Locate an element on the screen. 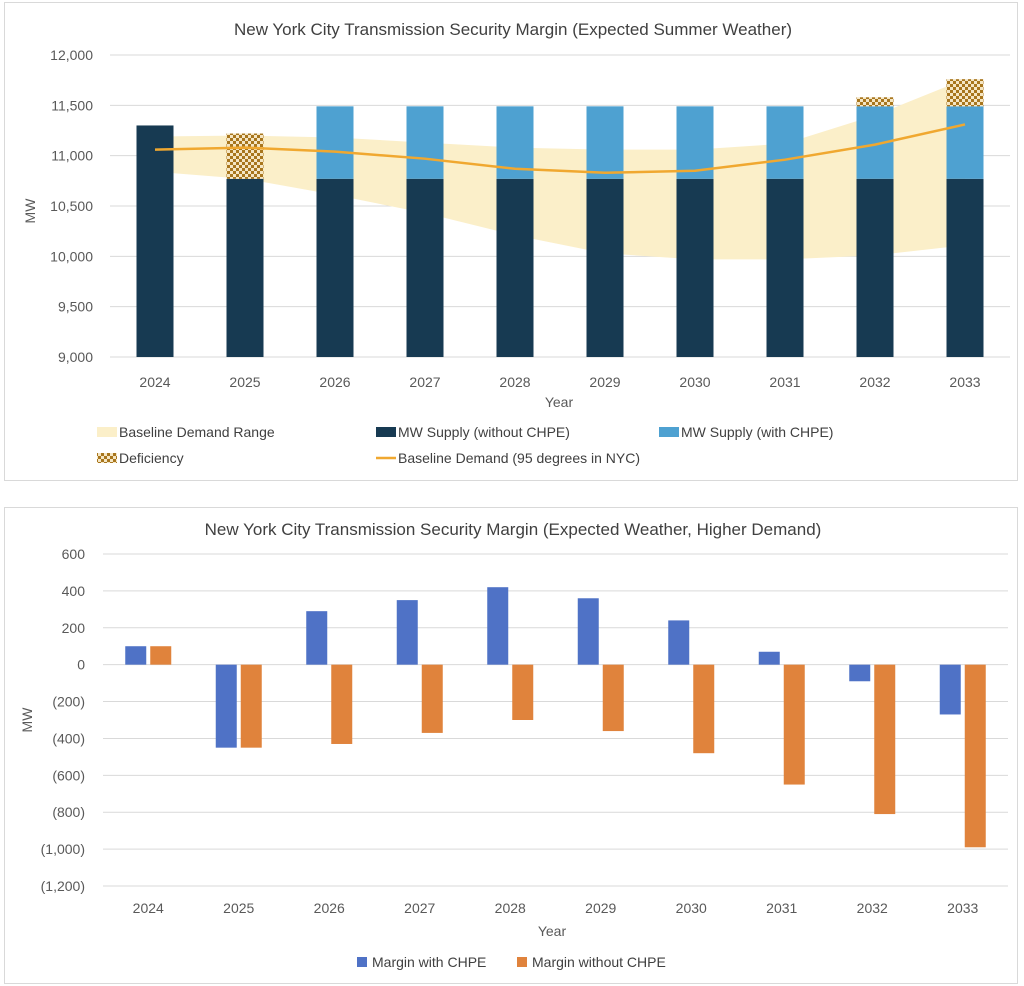  y-tick-label: (800) is located at coordinates (68, 812).